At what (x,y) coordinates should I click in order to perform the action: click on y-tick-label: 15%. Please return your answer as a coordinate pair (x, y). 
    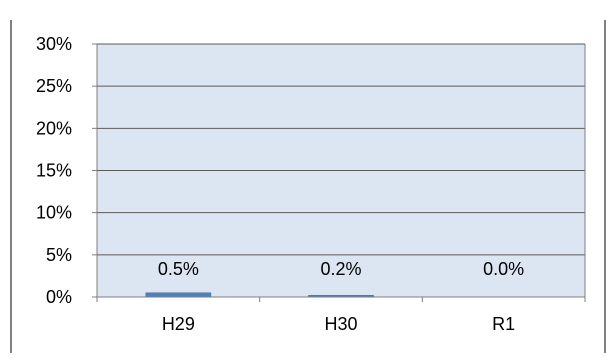
    Looking at the image, I should click on (54, 171).